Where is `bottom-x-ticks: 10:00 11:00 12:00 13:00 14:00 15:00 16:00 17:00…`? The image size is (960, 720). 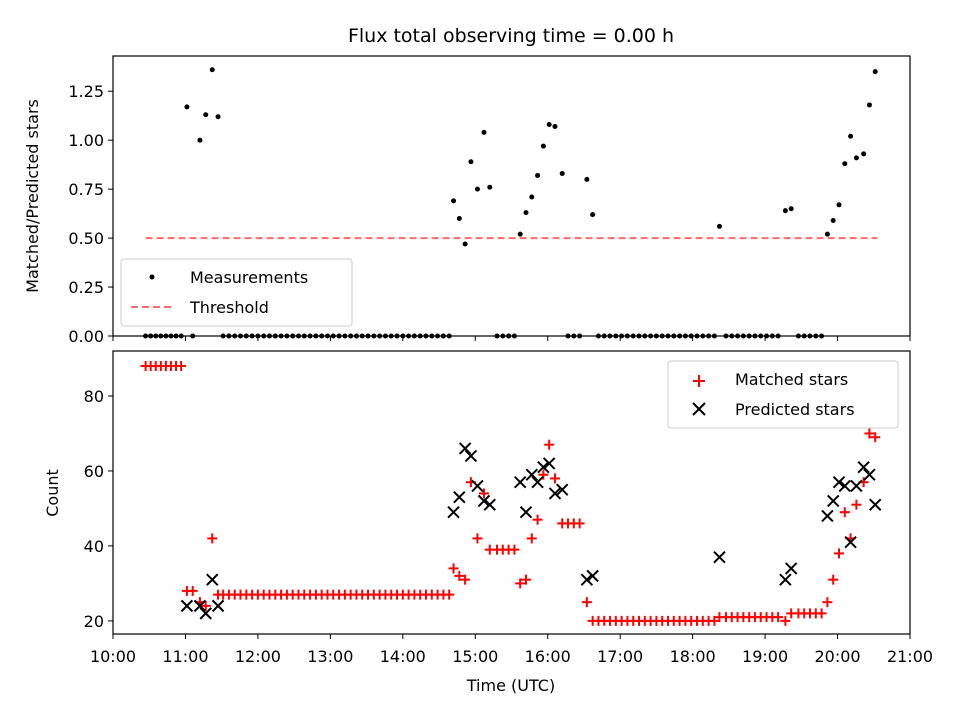
bottom-x-ticks: 10:00 11:00 12:00 13:00 14:00 15:00 16:00 17:00… is located at coordinates (511, 650).